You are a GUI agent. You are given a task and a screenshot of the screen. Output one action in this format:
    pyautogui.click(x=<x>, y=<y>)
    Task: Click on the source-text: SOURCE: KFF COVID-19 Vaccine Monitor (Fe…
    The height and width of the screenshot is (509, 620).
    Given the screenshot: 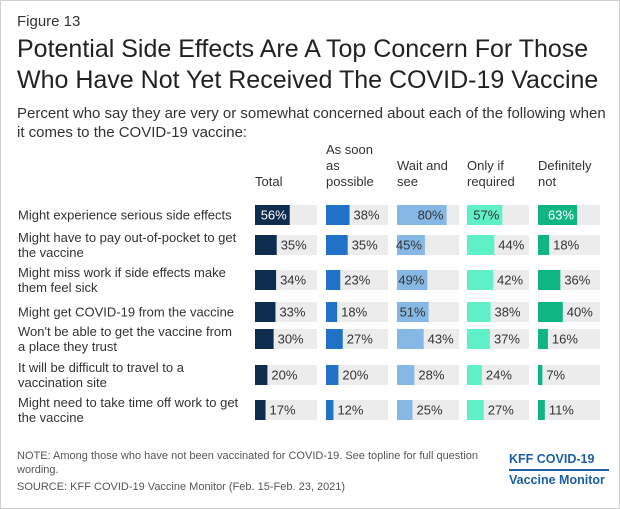 What is the action you would take?
    pyautogui.click(x=181, y=487)
    